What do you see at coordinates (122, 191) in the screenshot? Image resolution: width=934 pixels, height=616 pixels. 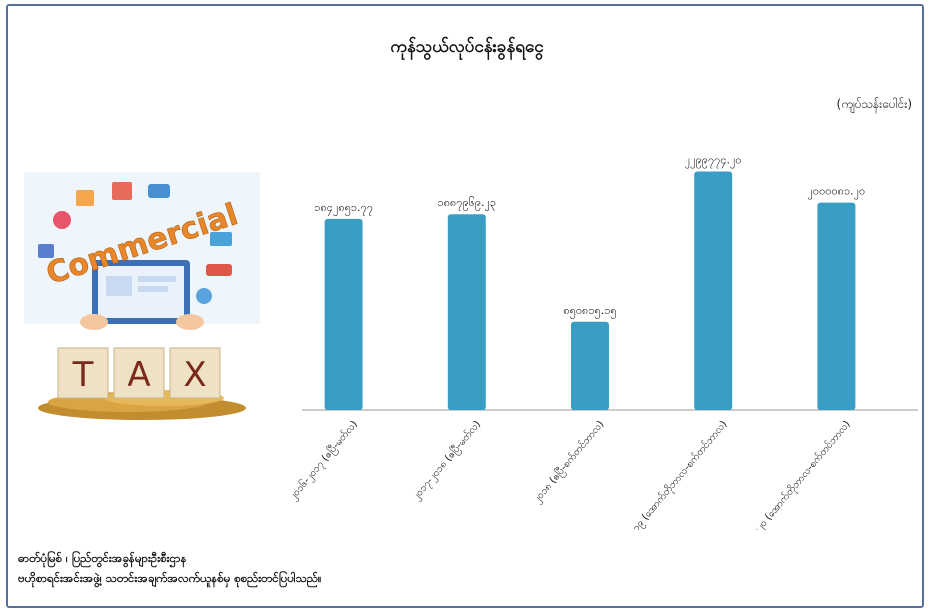 I see `bag-icon` at bounding box center [122, 191].